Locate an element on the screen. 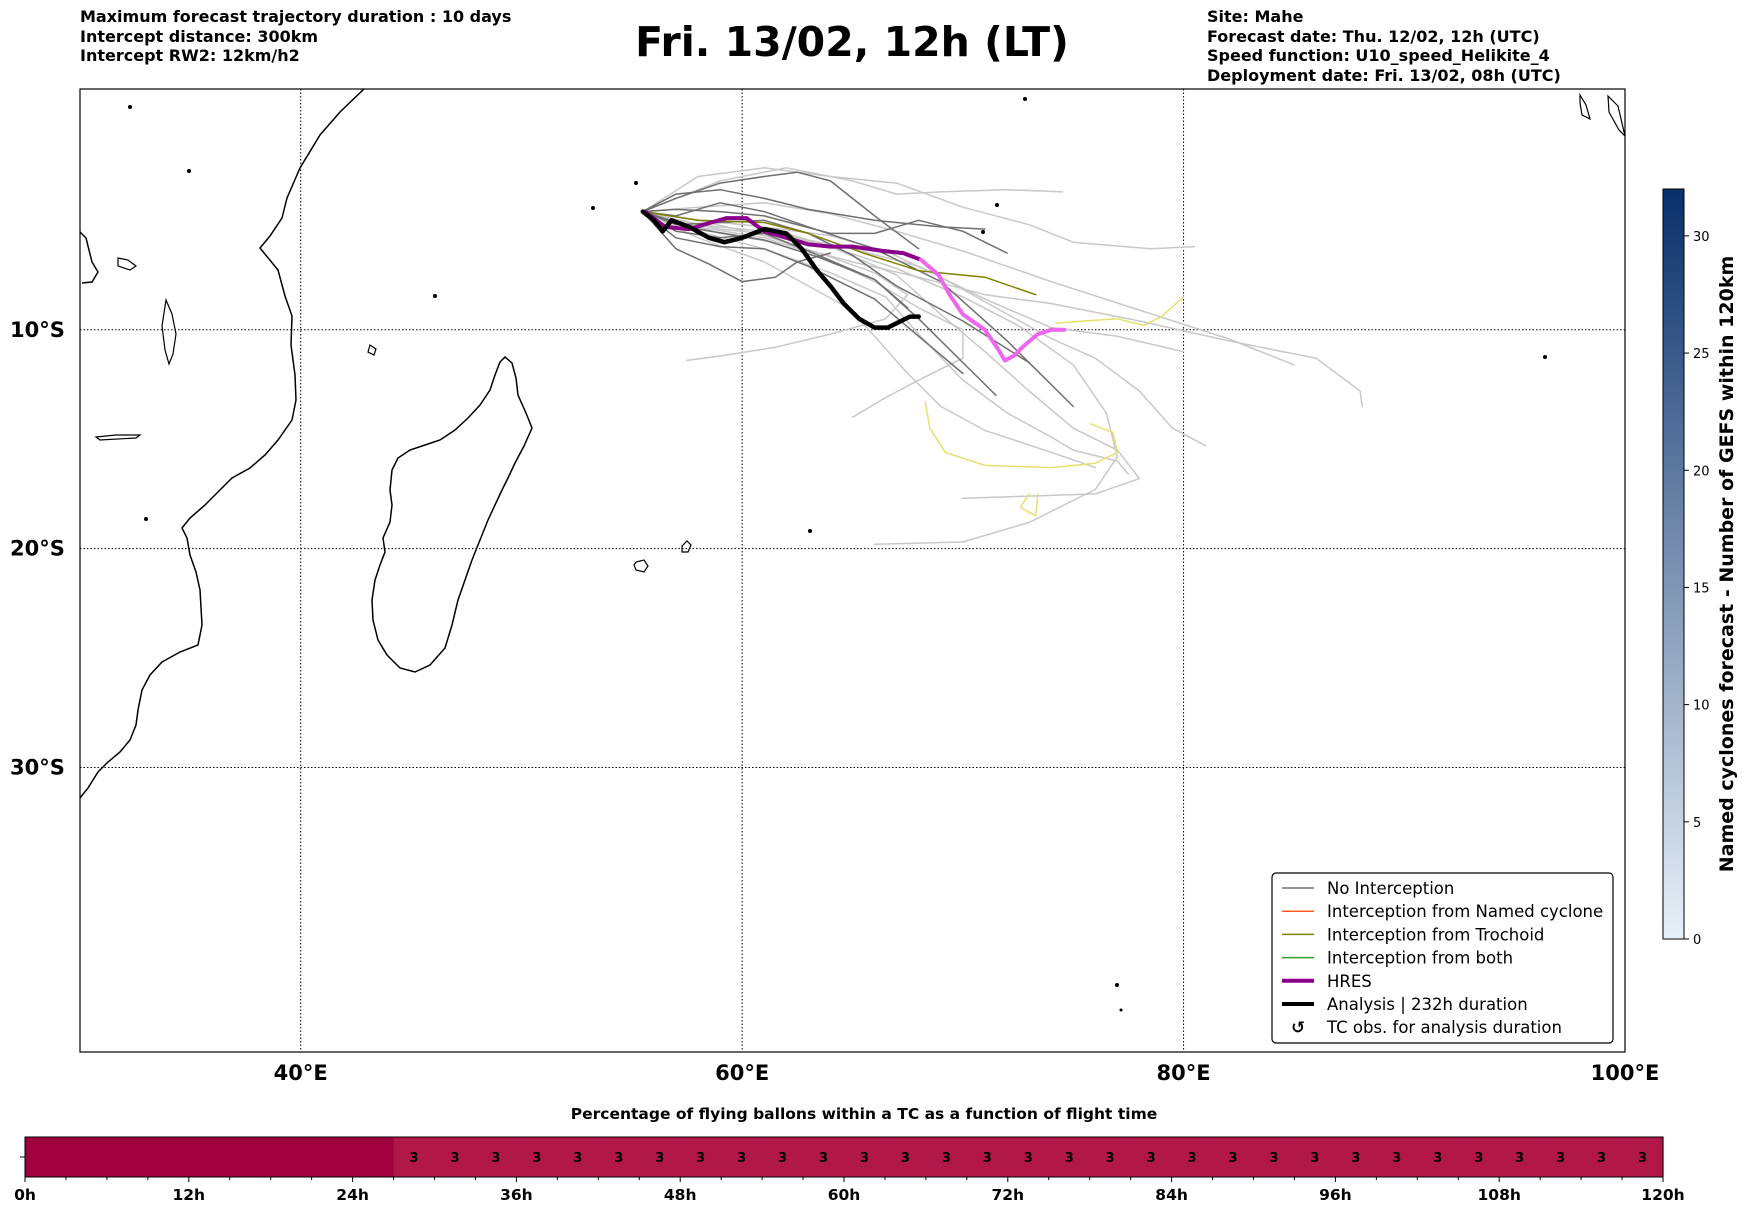  legend-label: Analysis | 232h duration is located at coordinates (1427, 1004).